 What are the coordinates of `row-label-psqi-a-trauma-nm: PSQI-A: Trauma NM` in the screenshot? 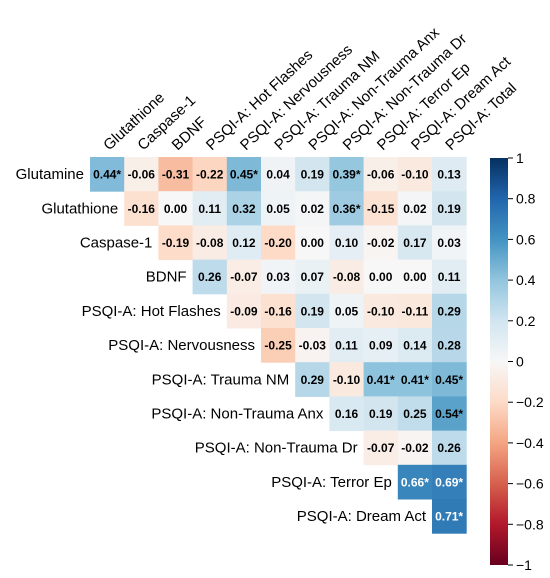 It's located at (221, 379).